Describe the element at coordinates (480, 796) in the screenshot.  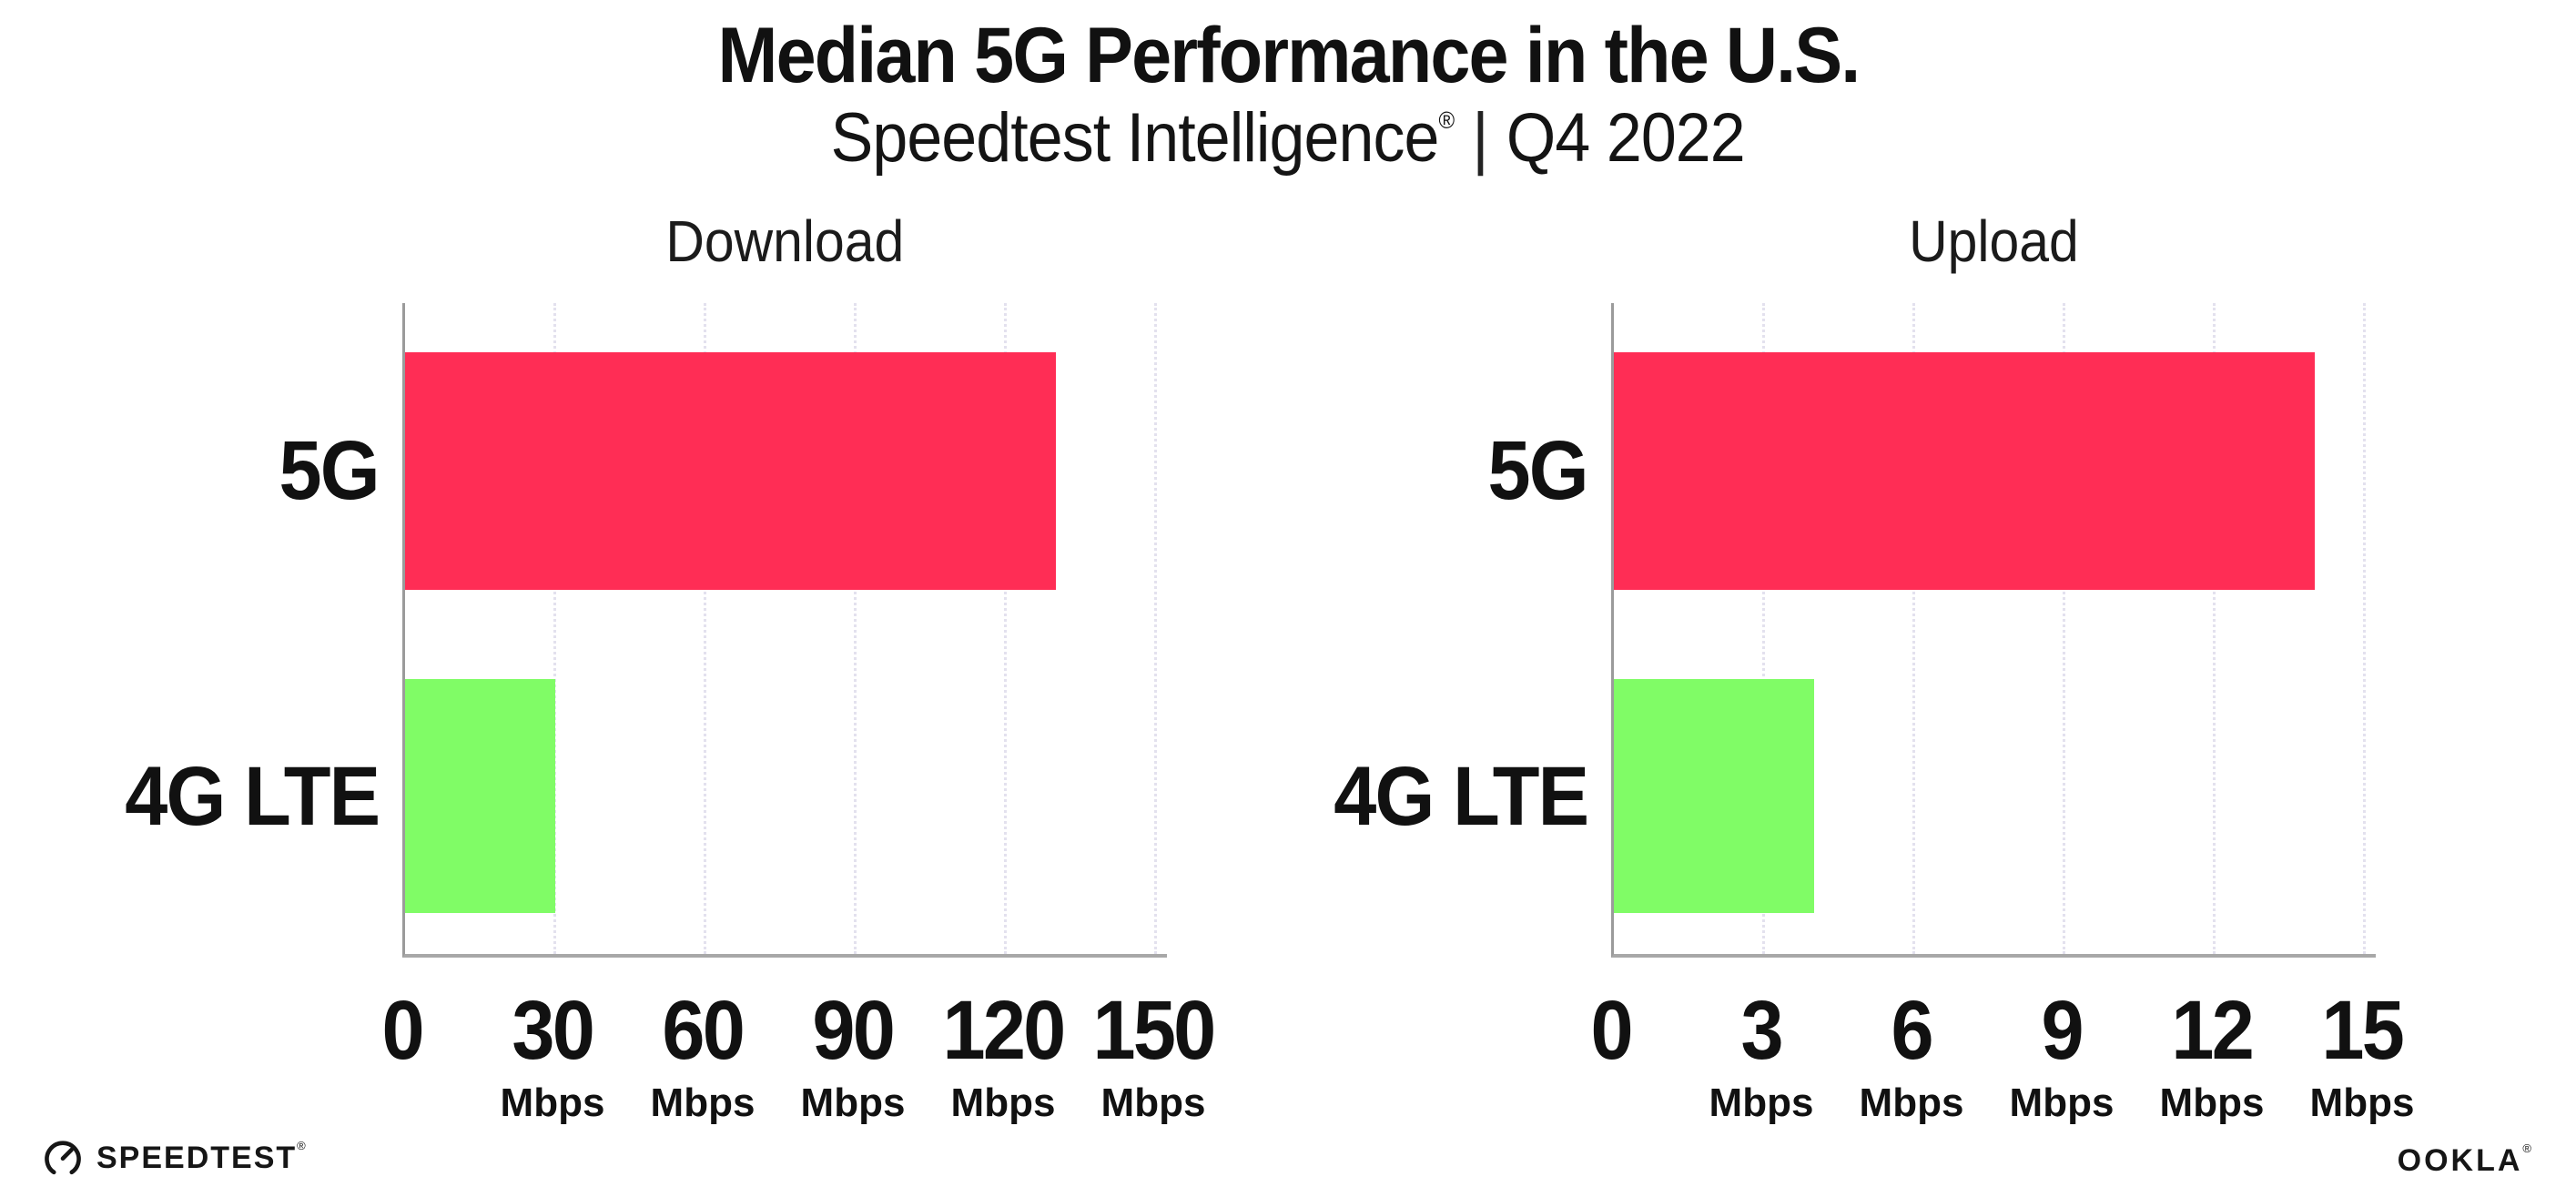
I see `bar-4g-lte-download` at that location.